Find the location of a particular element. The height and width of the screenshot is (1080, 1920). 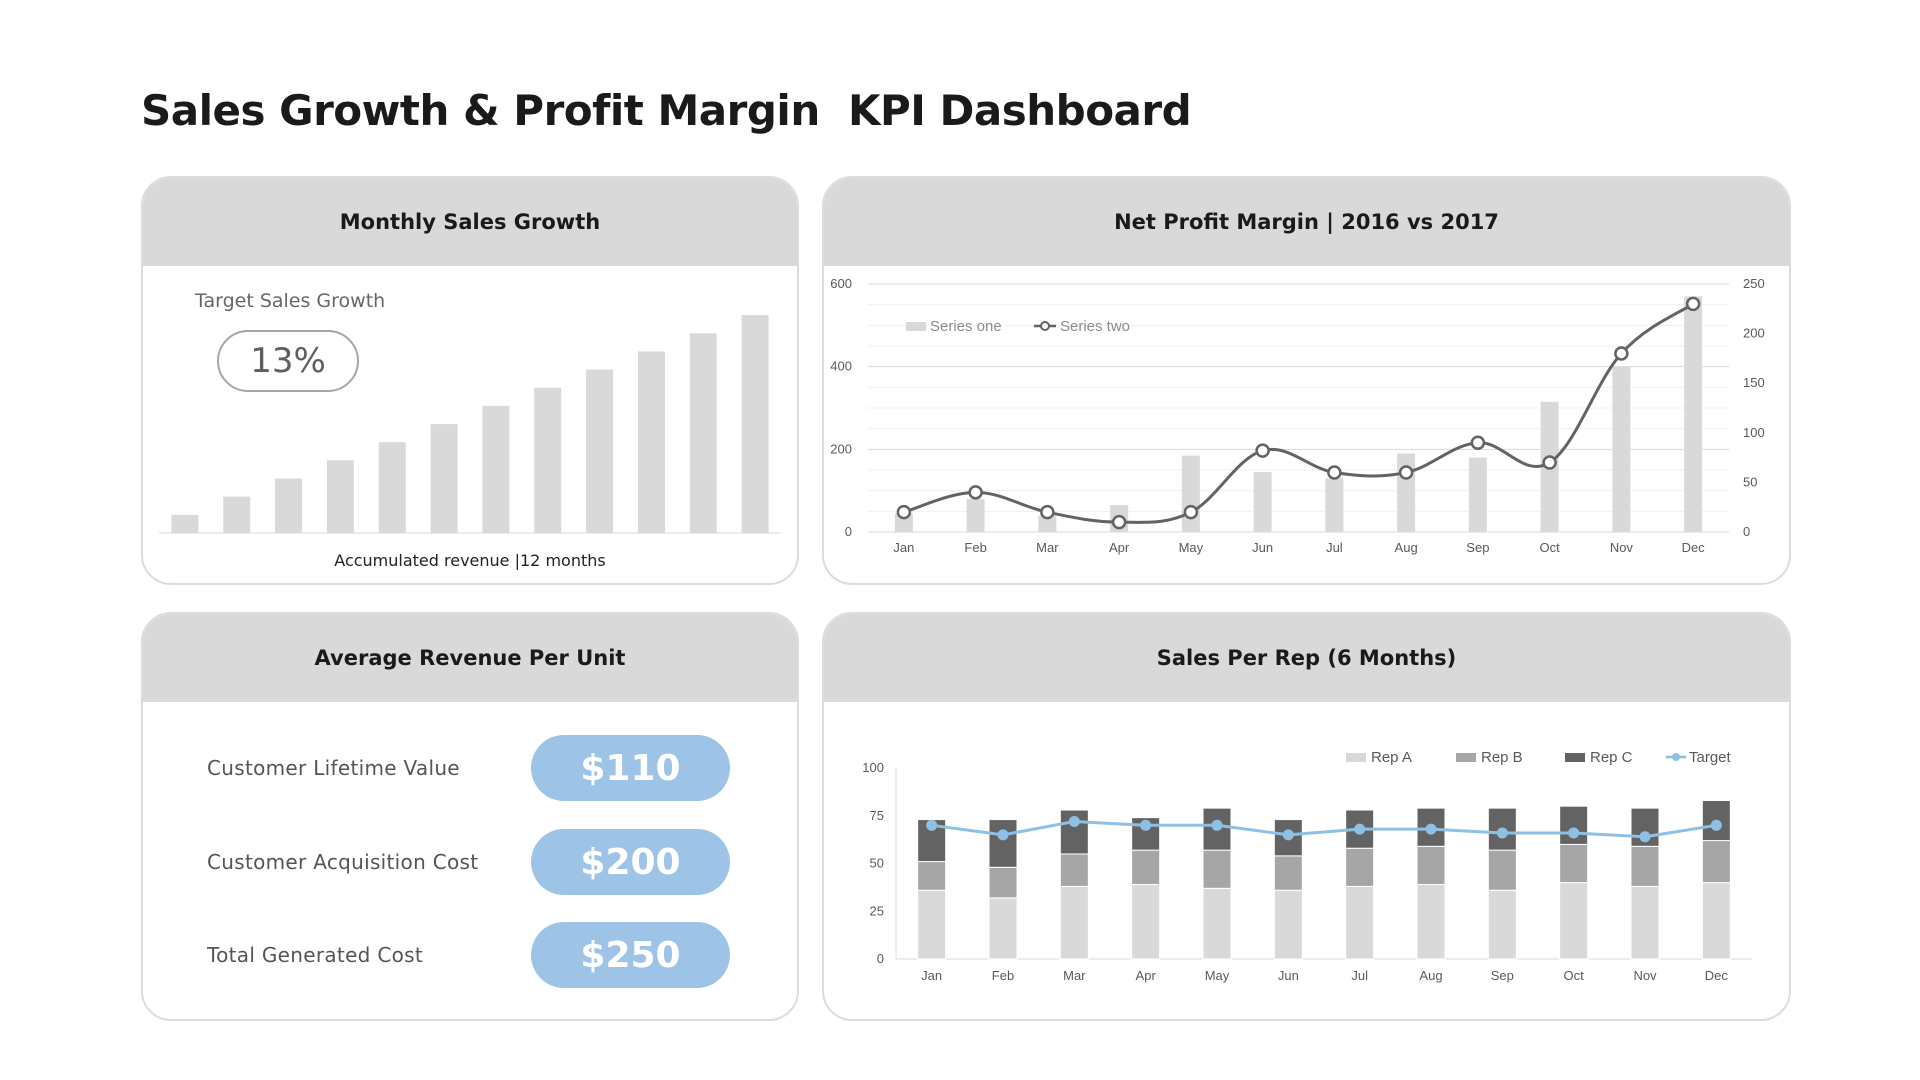

rep-bar-rep-a-May is located at coordinates (1217, 923).